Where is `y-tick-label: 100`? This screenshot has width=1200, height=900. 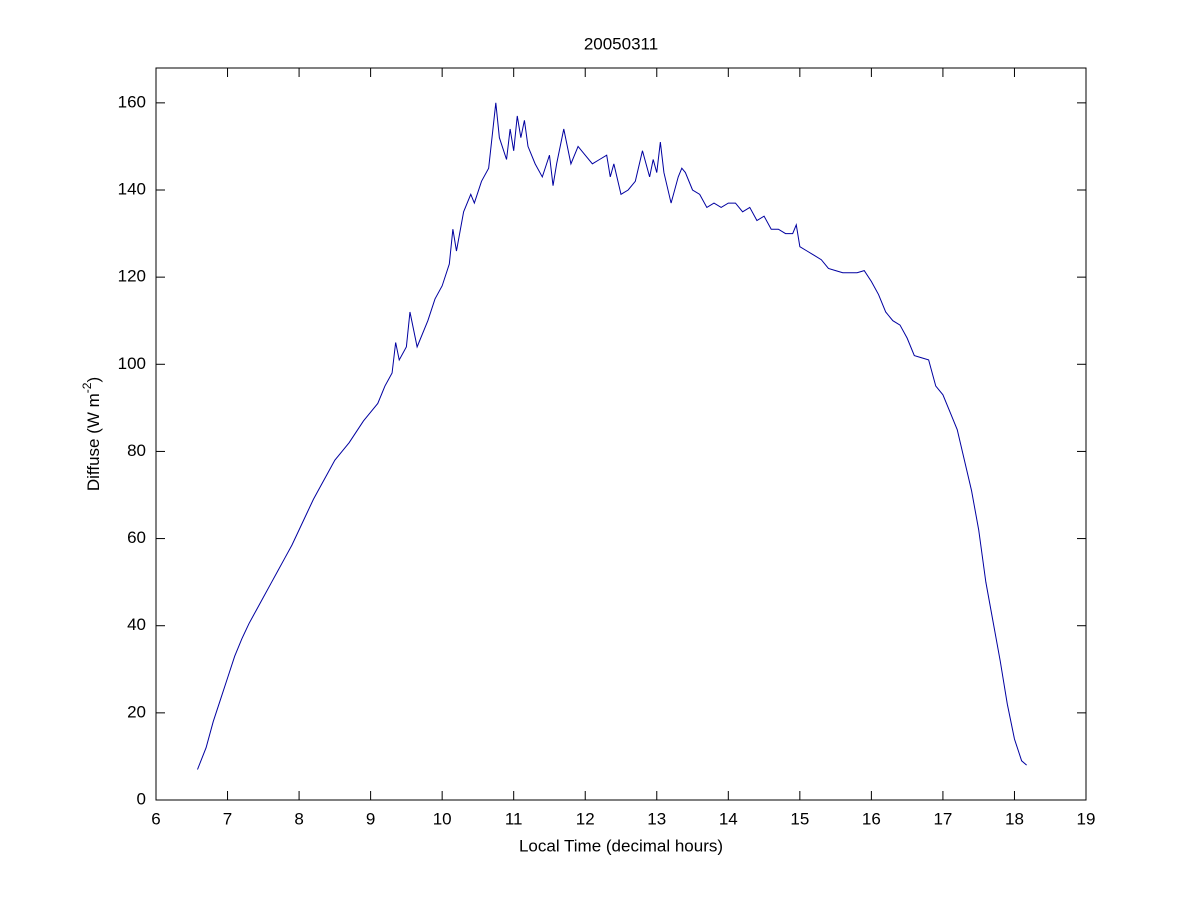
y-tick-label: 100 is located at coordinates (132, 363).